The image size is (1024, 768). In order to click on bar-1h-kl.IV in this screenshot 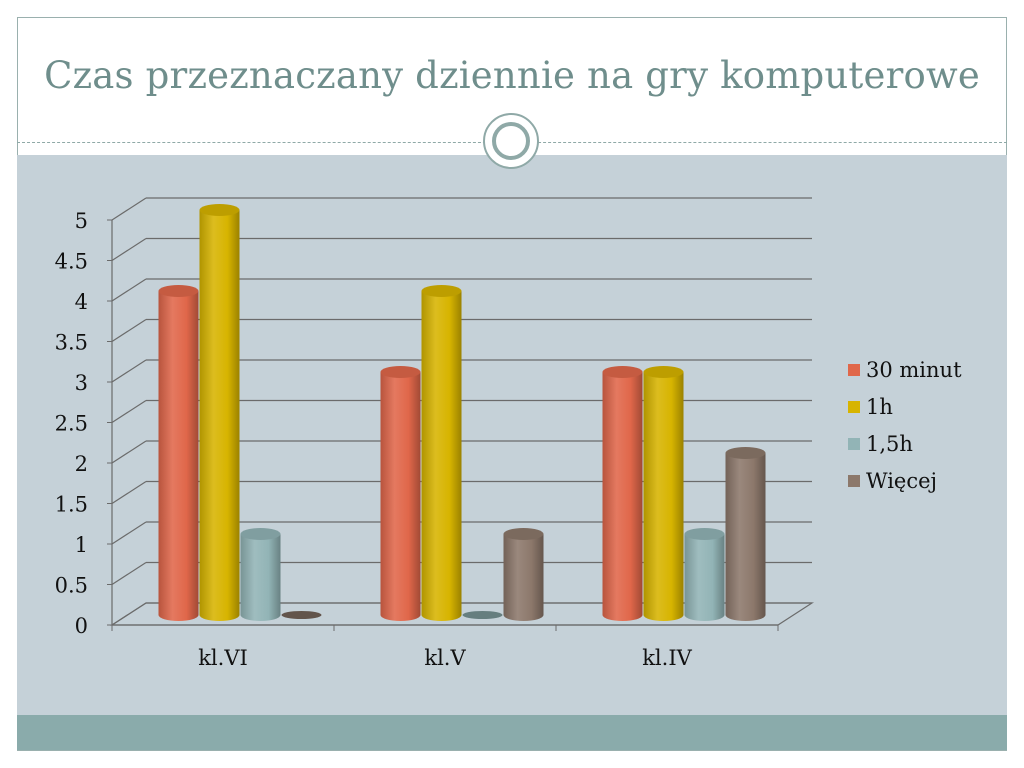, I will do `click(663, 496)`.